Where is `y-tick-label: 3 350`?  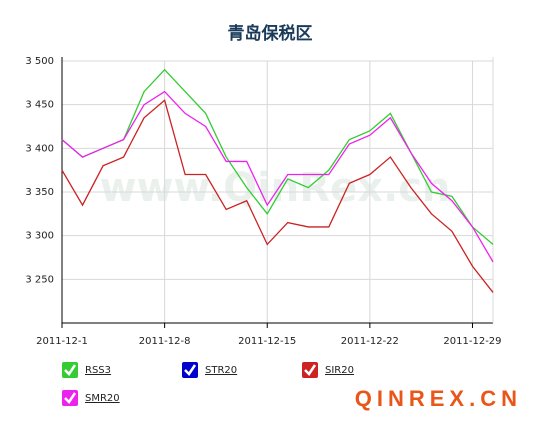 y-tick-label: 3 350 is located at coordinates (39, 192).